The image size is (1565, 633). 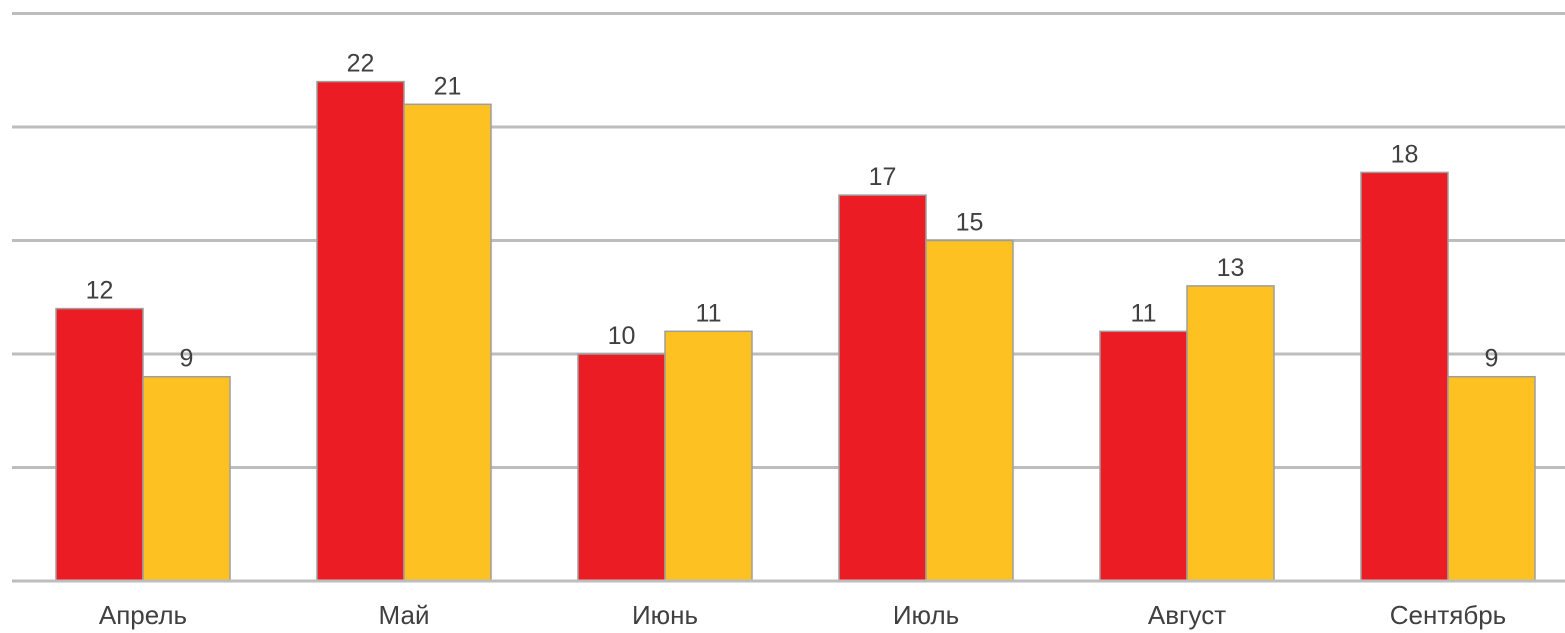 I want to click on data-label-series1-2: 22, so click(x=361, y=64).